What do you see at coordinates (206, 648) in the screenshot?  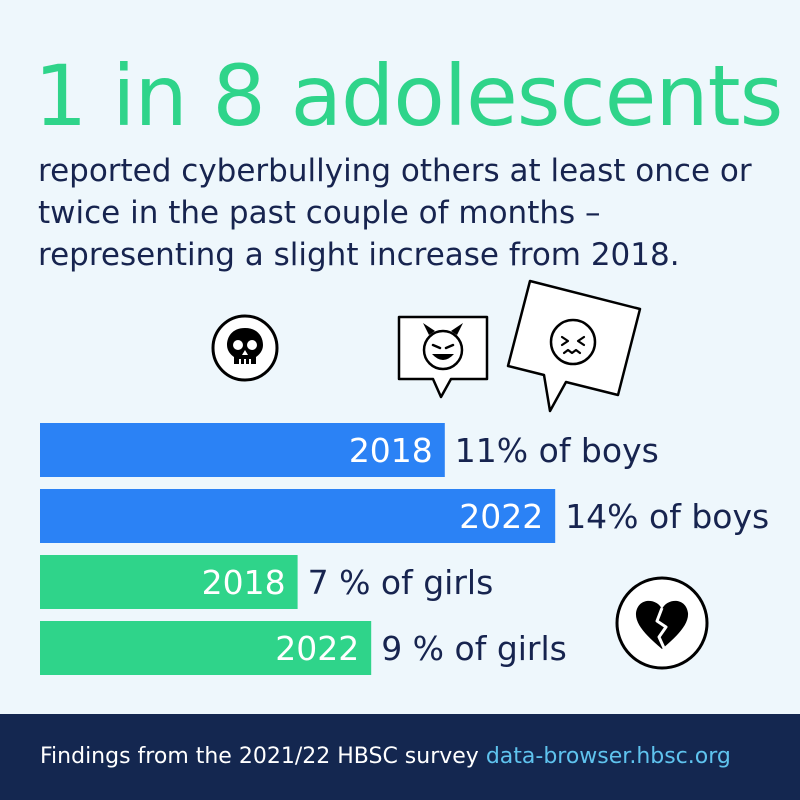 I see `bar-girls-2022` at bounding box center [206, 648].